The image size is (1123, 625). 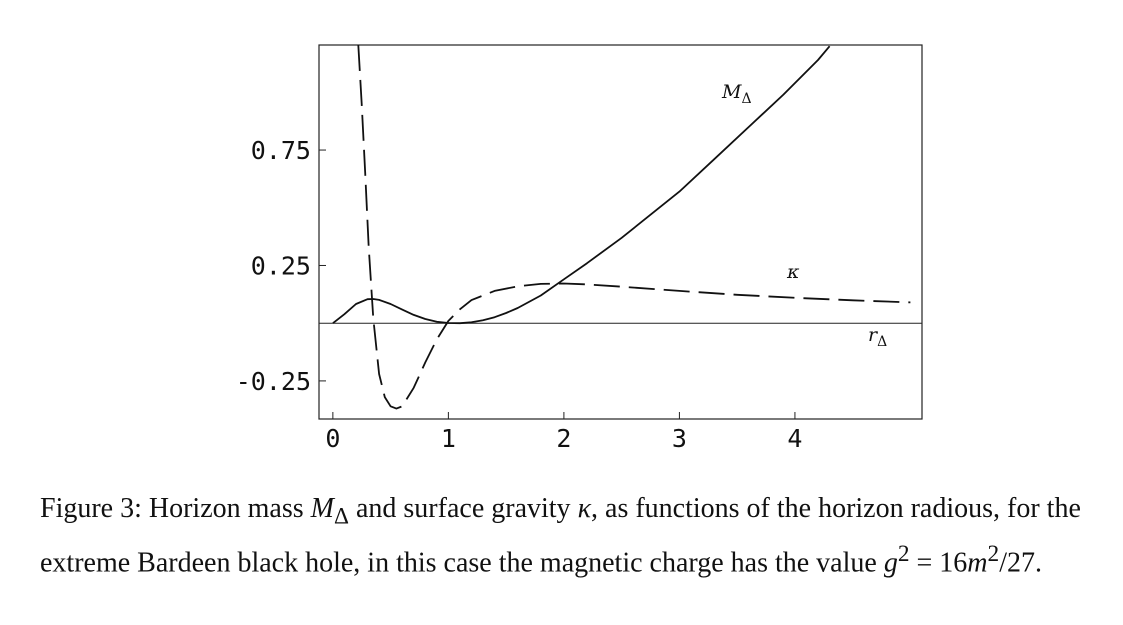 I want to click on x-tick-label: 0, so click(x=332, y=438).